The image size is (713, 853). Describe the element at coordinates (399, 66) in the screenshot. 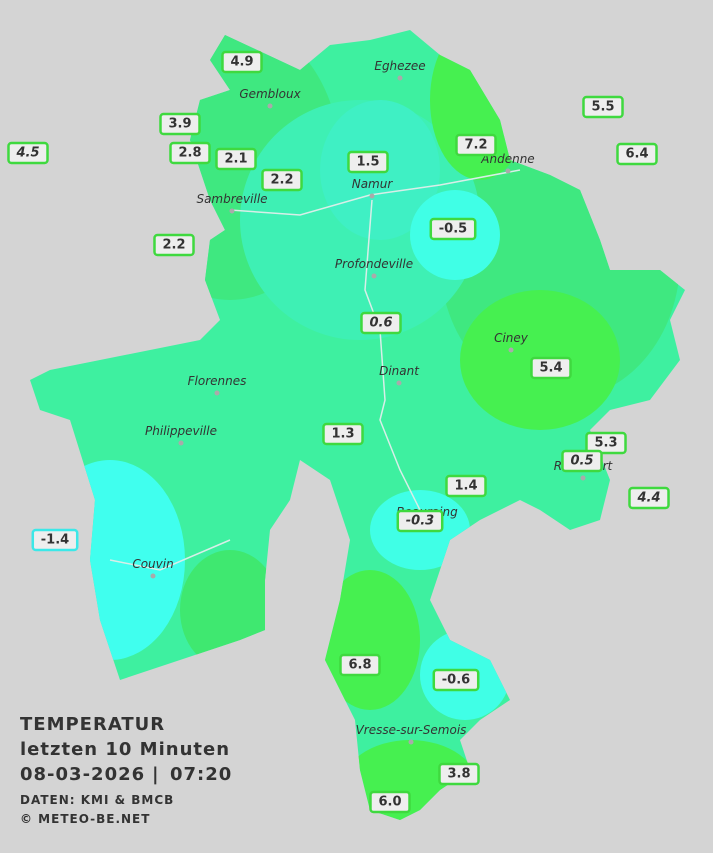

I see `city-label: Eghezee` at that location.